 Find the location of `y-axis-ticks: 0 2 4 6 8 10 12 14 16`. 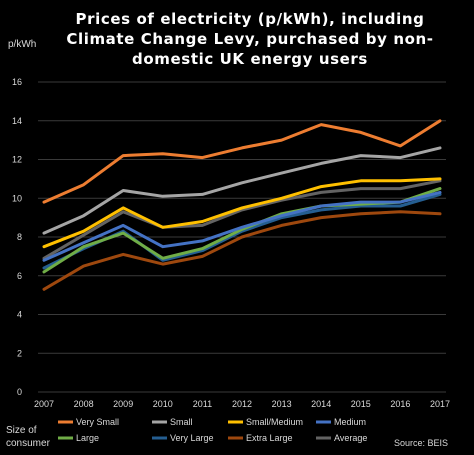

y-axis-ticks: 0 2 4 6 8 10 12 14 16 is located at coordinates (17, 237).